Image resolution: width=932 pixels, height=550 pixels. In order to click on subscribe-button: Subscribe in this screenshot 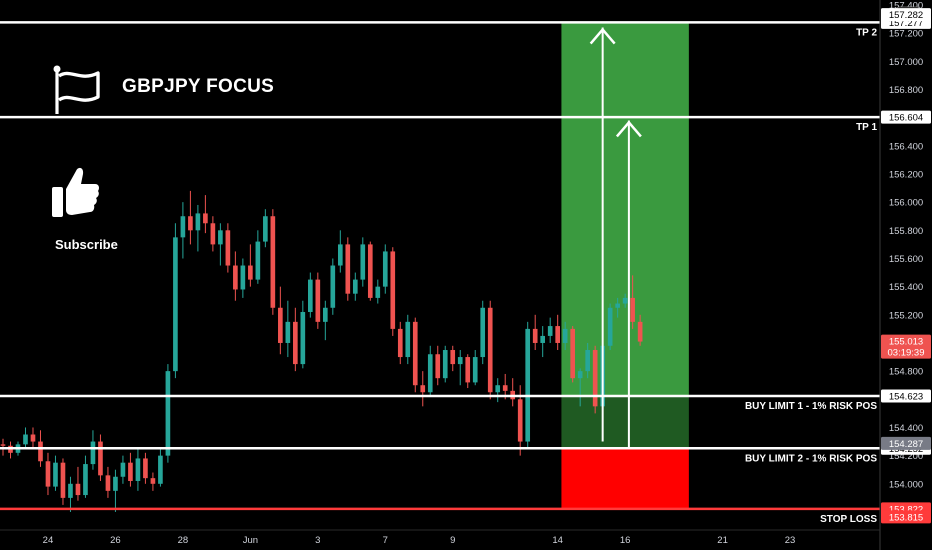, I will do `click(86, 244)`.